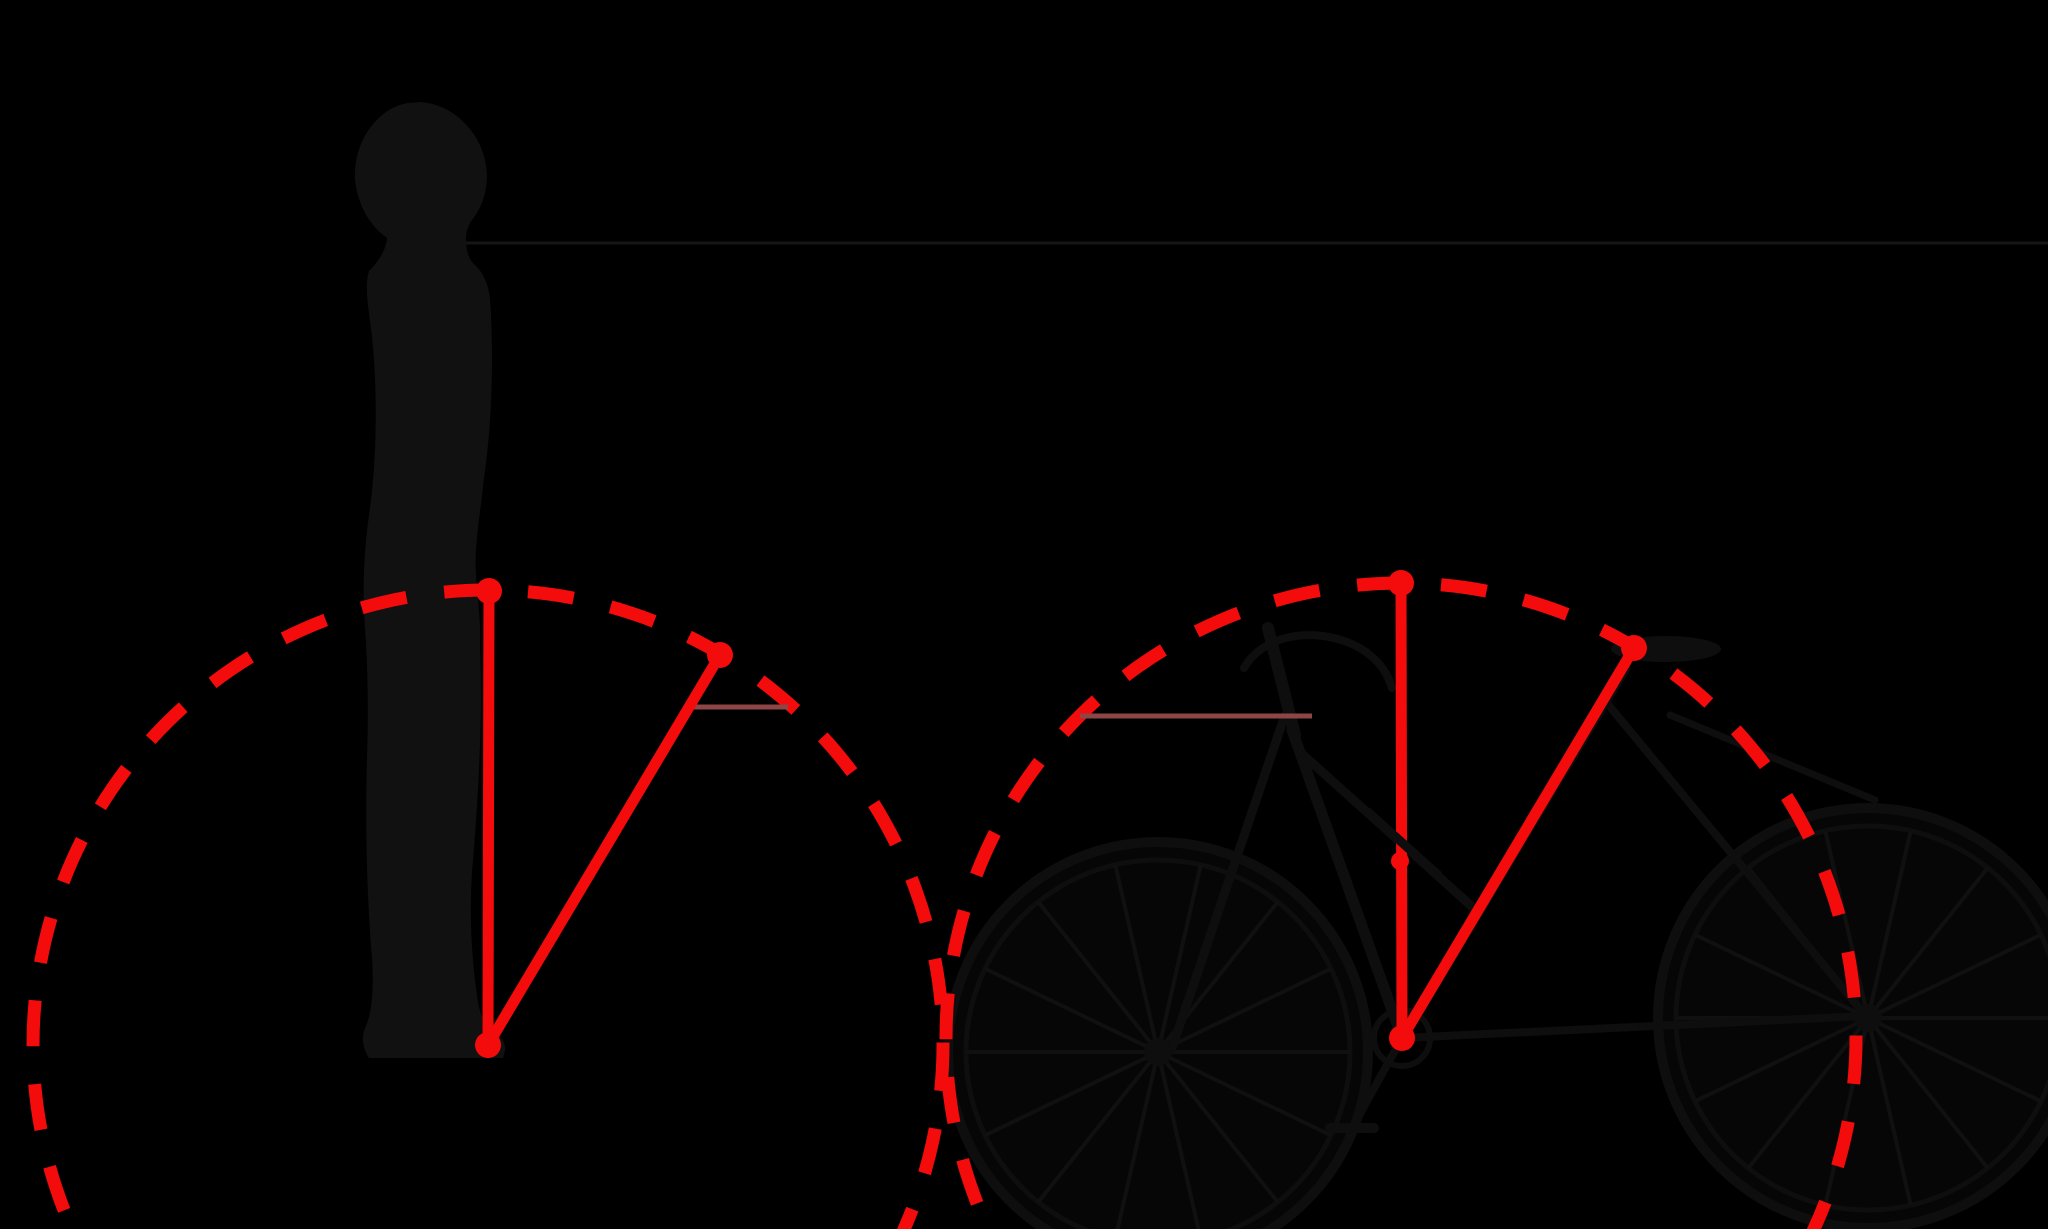  I want to click on front-wheel-hub, so click(1158, 1052).